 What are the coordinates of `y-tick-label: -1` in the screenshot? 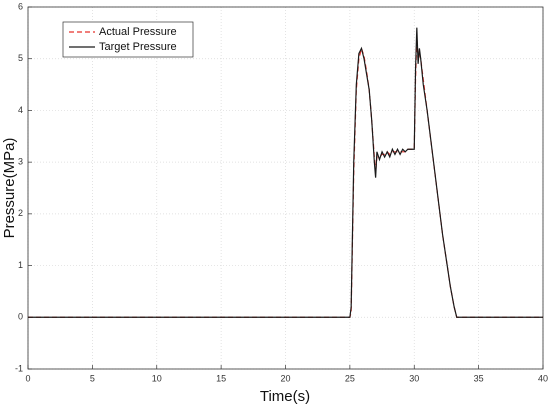 It's located at (19, 368).